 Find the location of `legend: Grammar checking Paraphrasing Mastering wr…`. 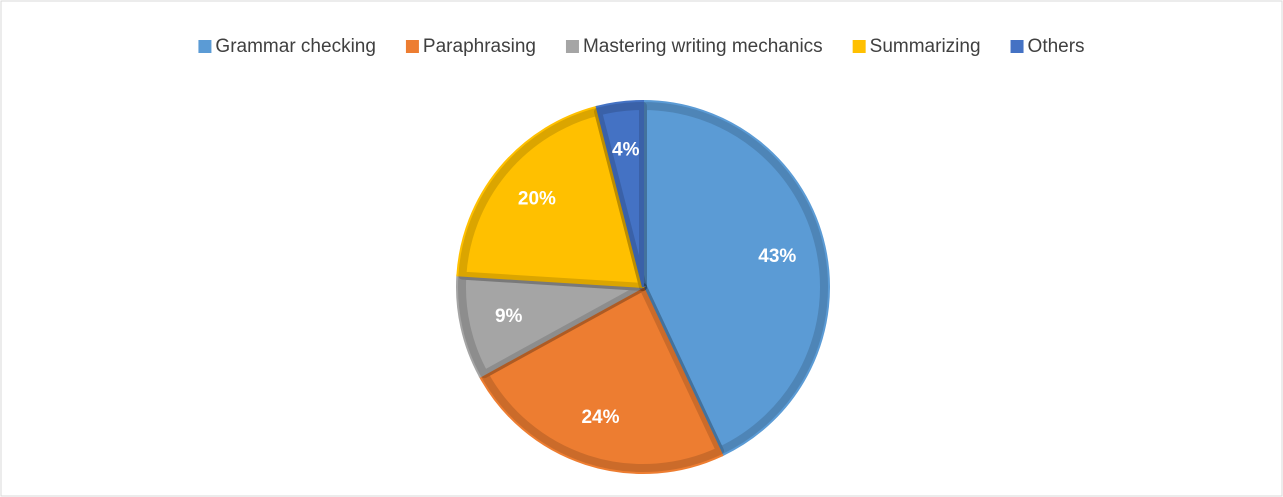

legend: Grammar checking Paraphrasing Mastering wr… is located at coordinates (641, 46).